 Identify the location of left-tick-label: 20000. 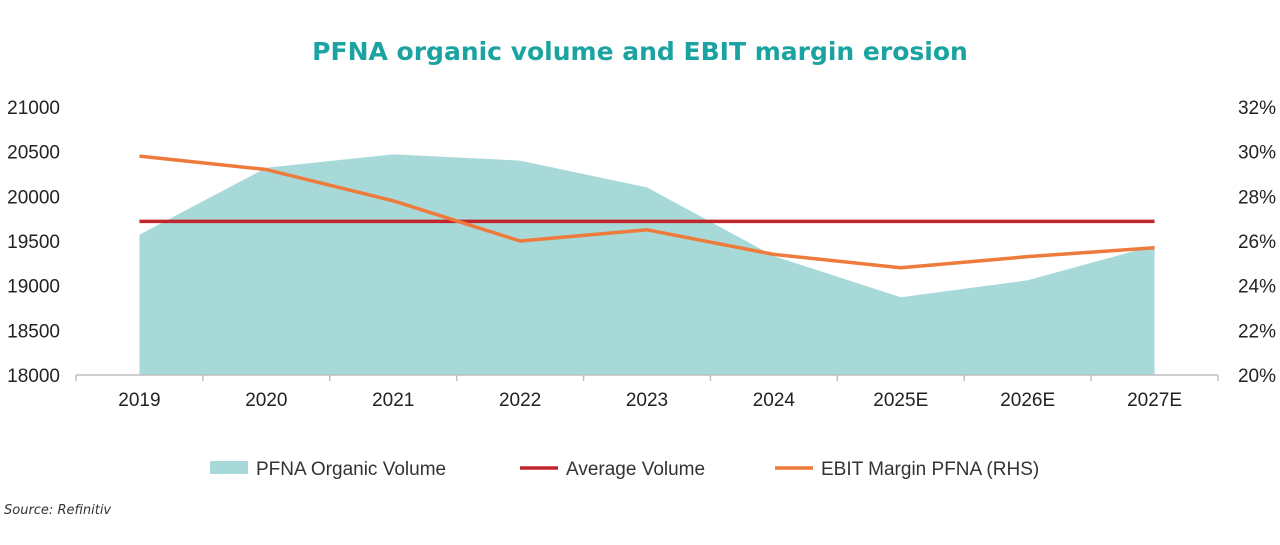
(33, 197).